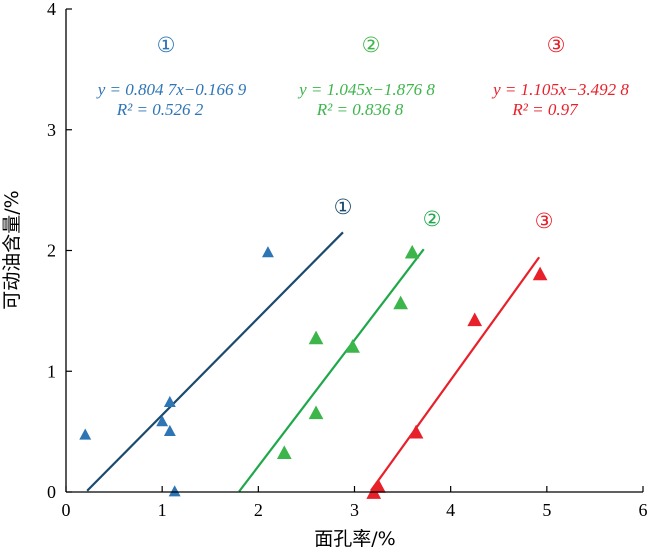  Describe the element at coordinates (162, 510) in the screenshot. I see `x-tick-label: 1` at that location.